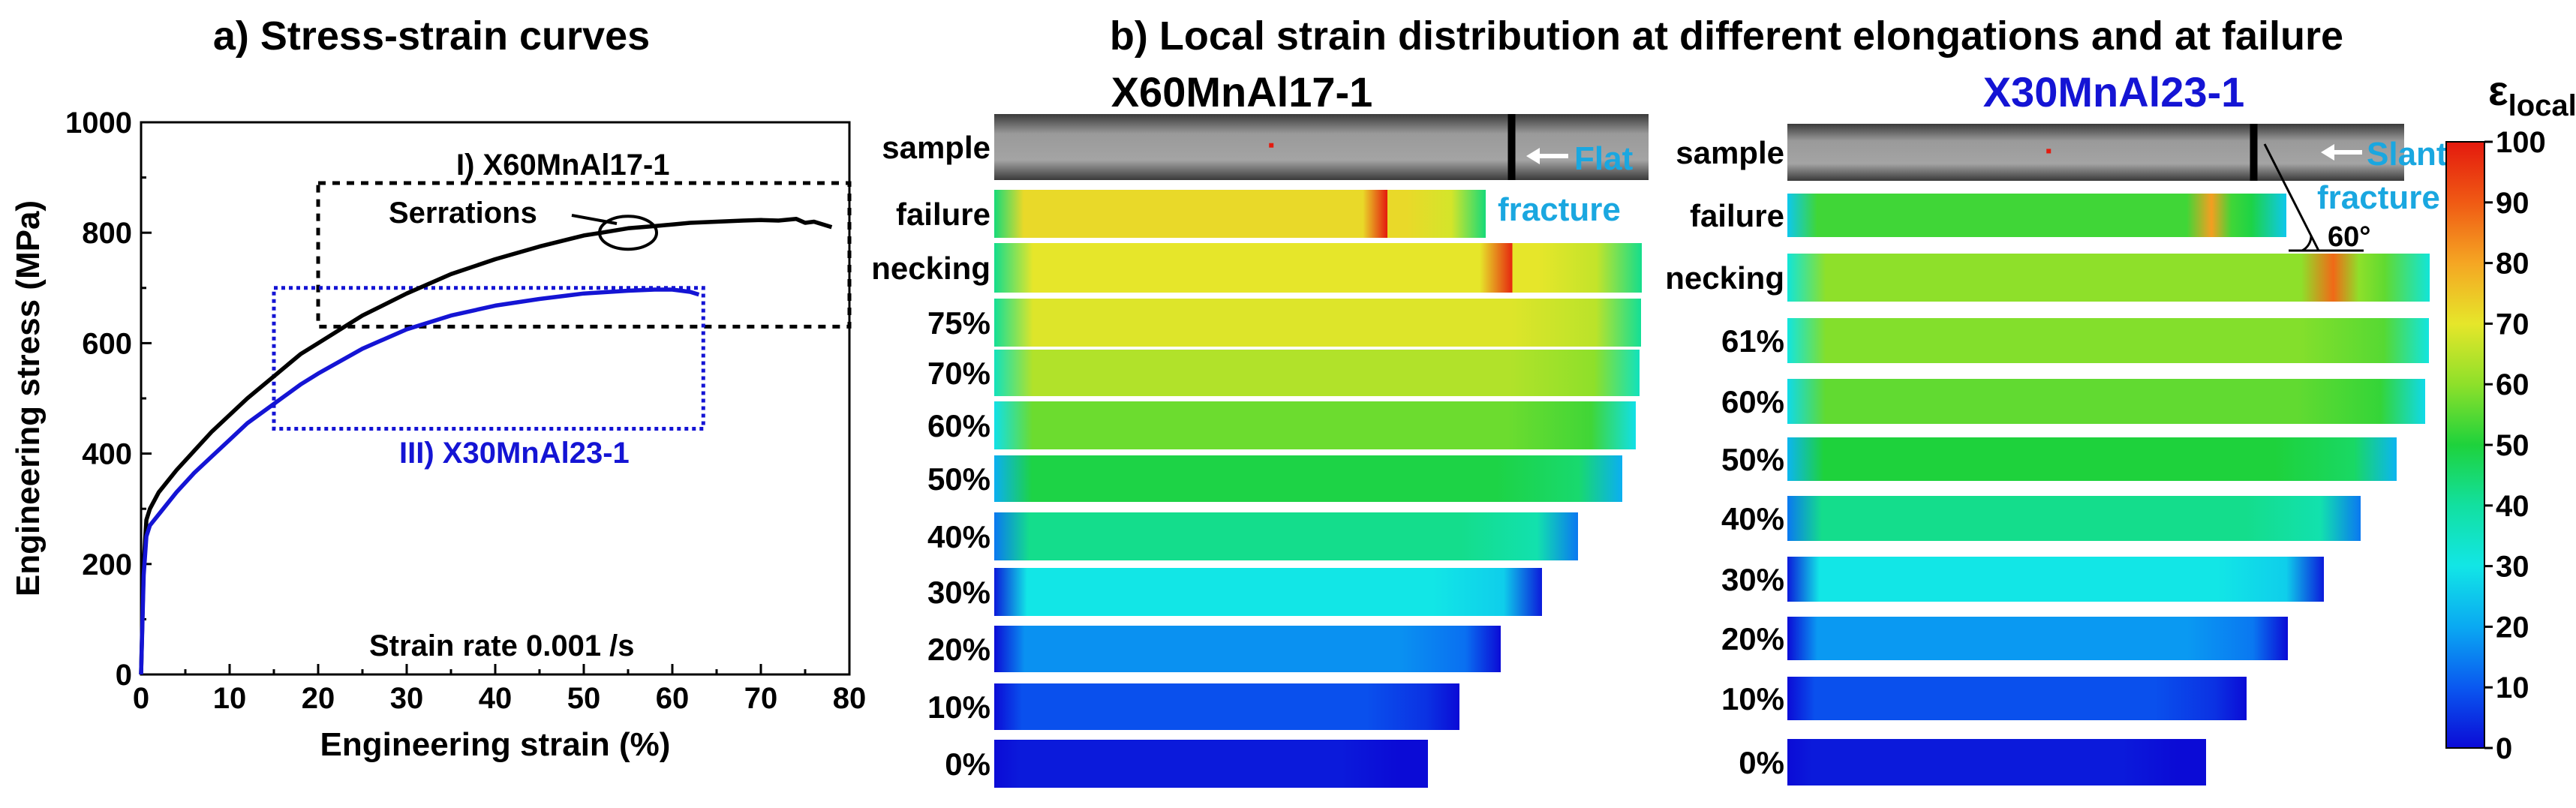  What do you see at coordinates (673, 698) in the screenshot?
I see `x-tick-label: 60` at bounding box center [673, 698].